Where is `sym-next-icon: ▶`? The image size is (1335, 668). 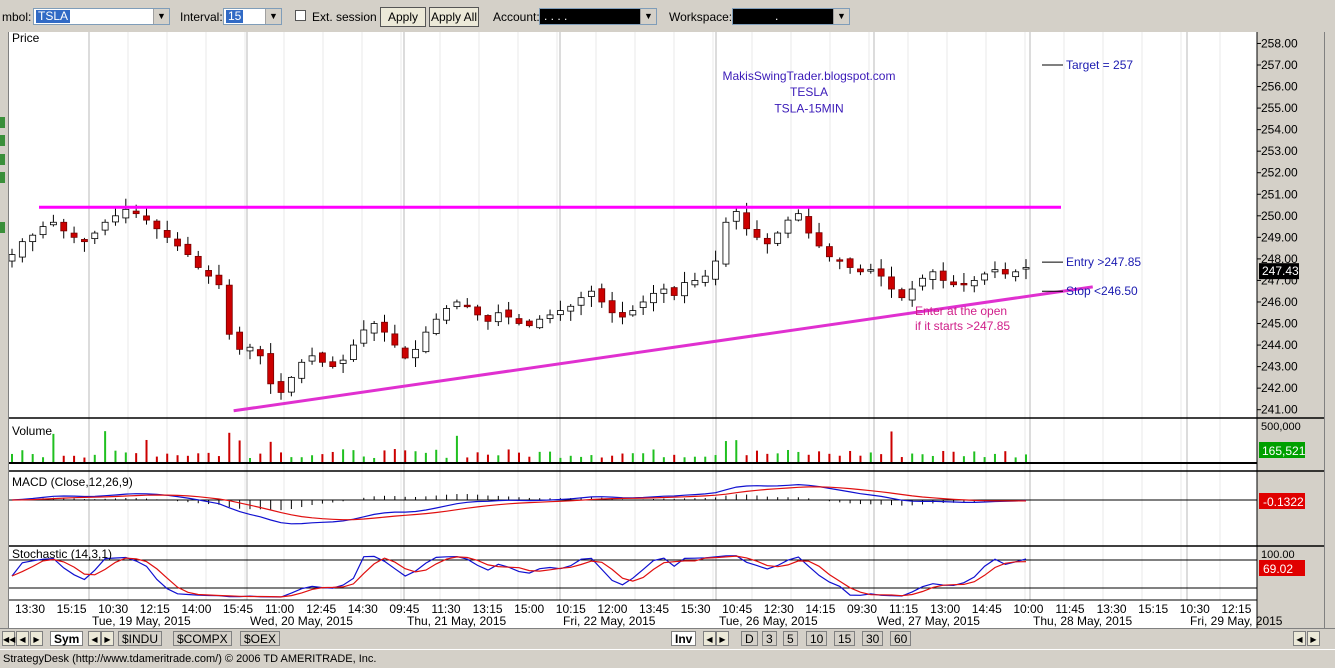 sym-next-icon: ▶ is located at coordinates (107, 638).